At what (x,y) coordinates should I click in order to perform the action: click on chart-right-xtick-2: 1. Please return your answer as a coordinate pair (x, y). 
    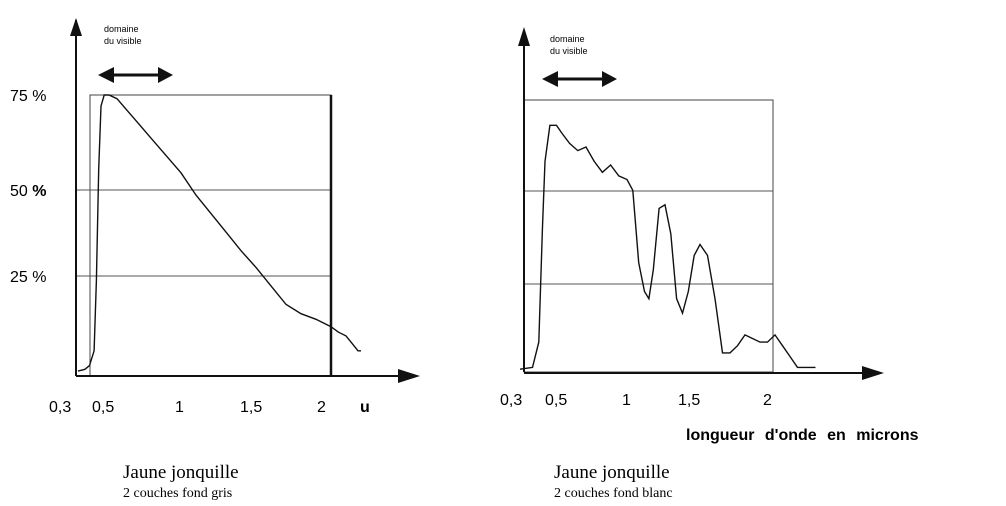
    Looking at the image, I should click on (626, 400).